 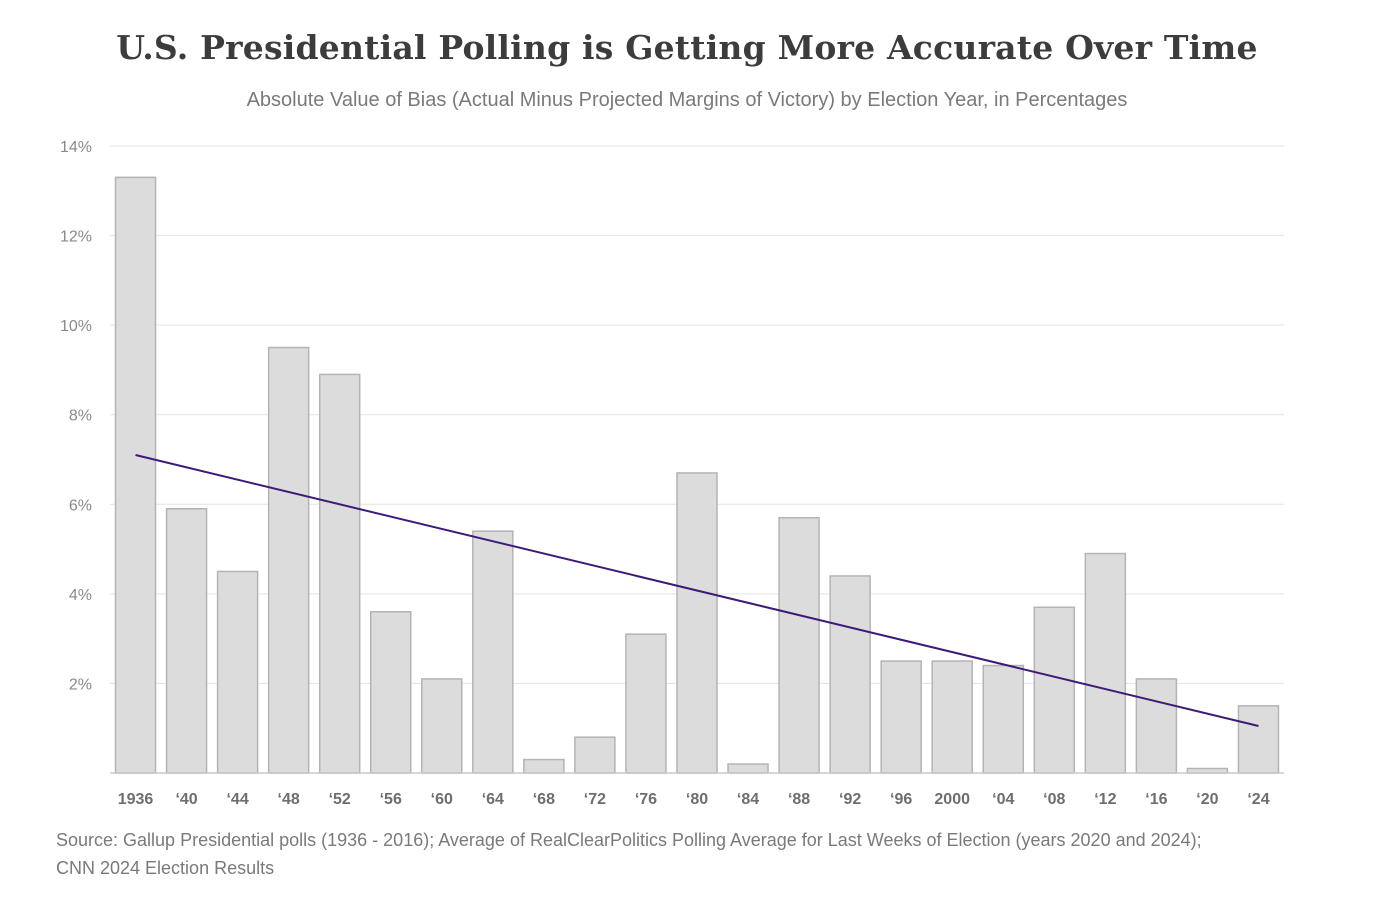 What do you see at coordinates (165, 868) in the screenshot?
I see `source-line-2: CNN 2024 Election Results` at bounding box center [165, 868].